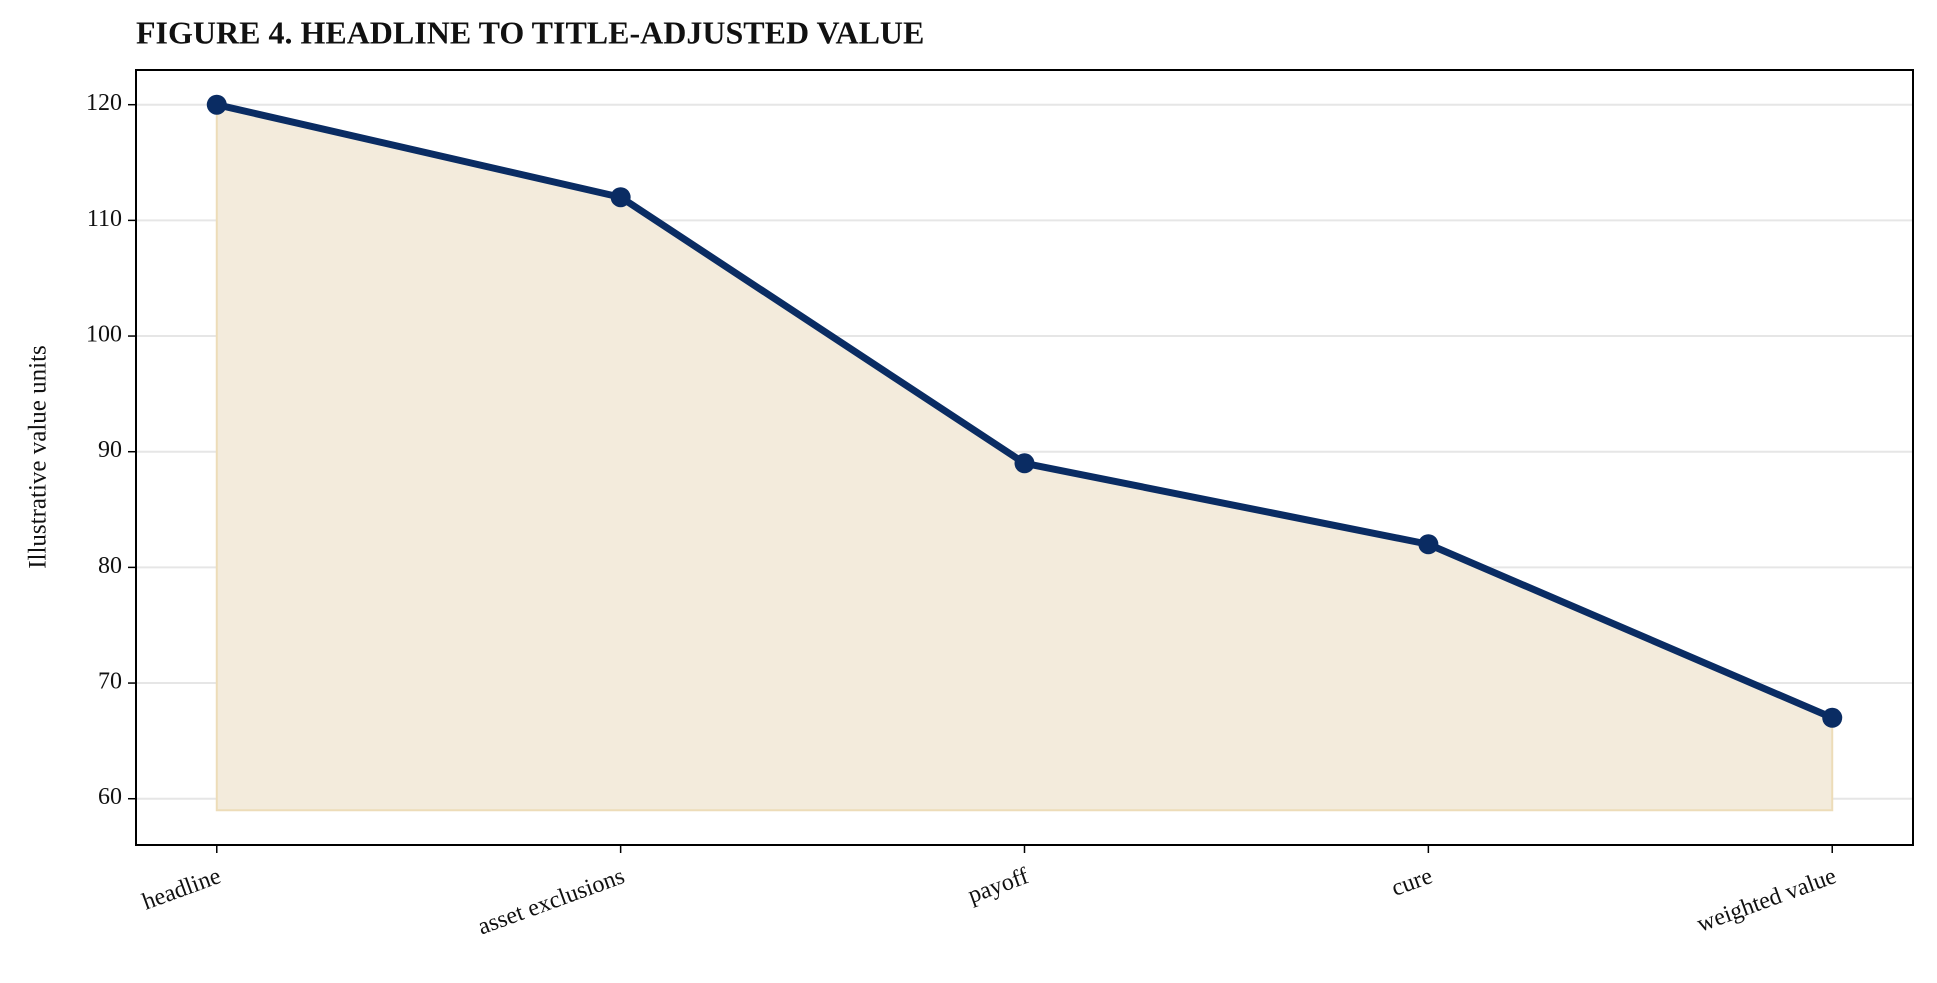 The height and width of the screenshot is (983, 1937). I want to click on y-tick-label: 80, so click(110, 566).